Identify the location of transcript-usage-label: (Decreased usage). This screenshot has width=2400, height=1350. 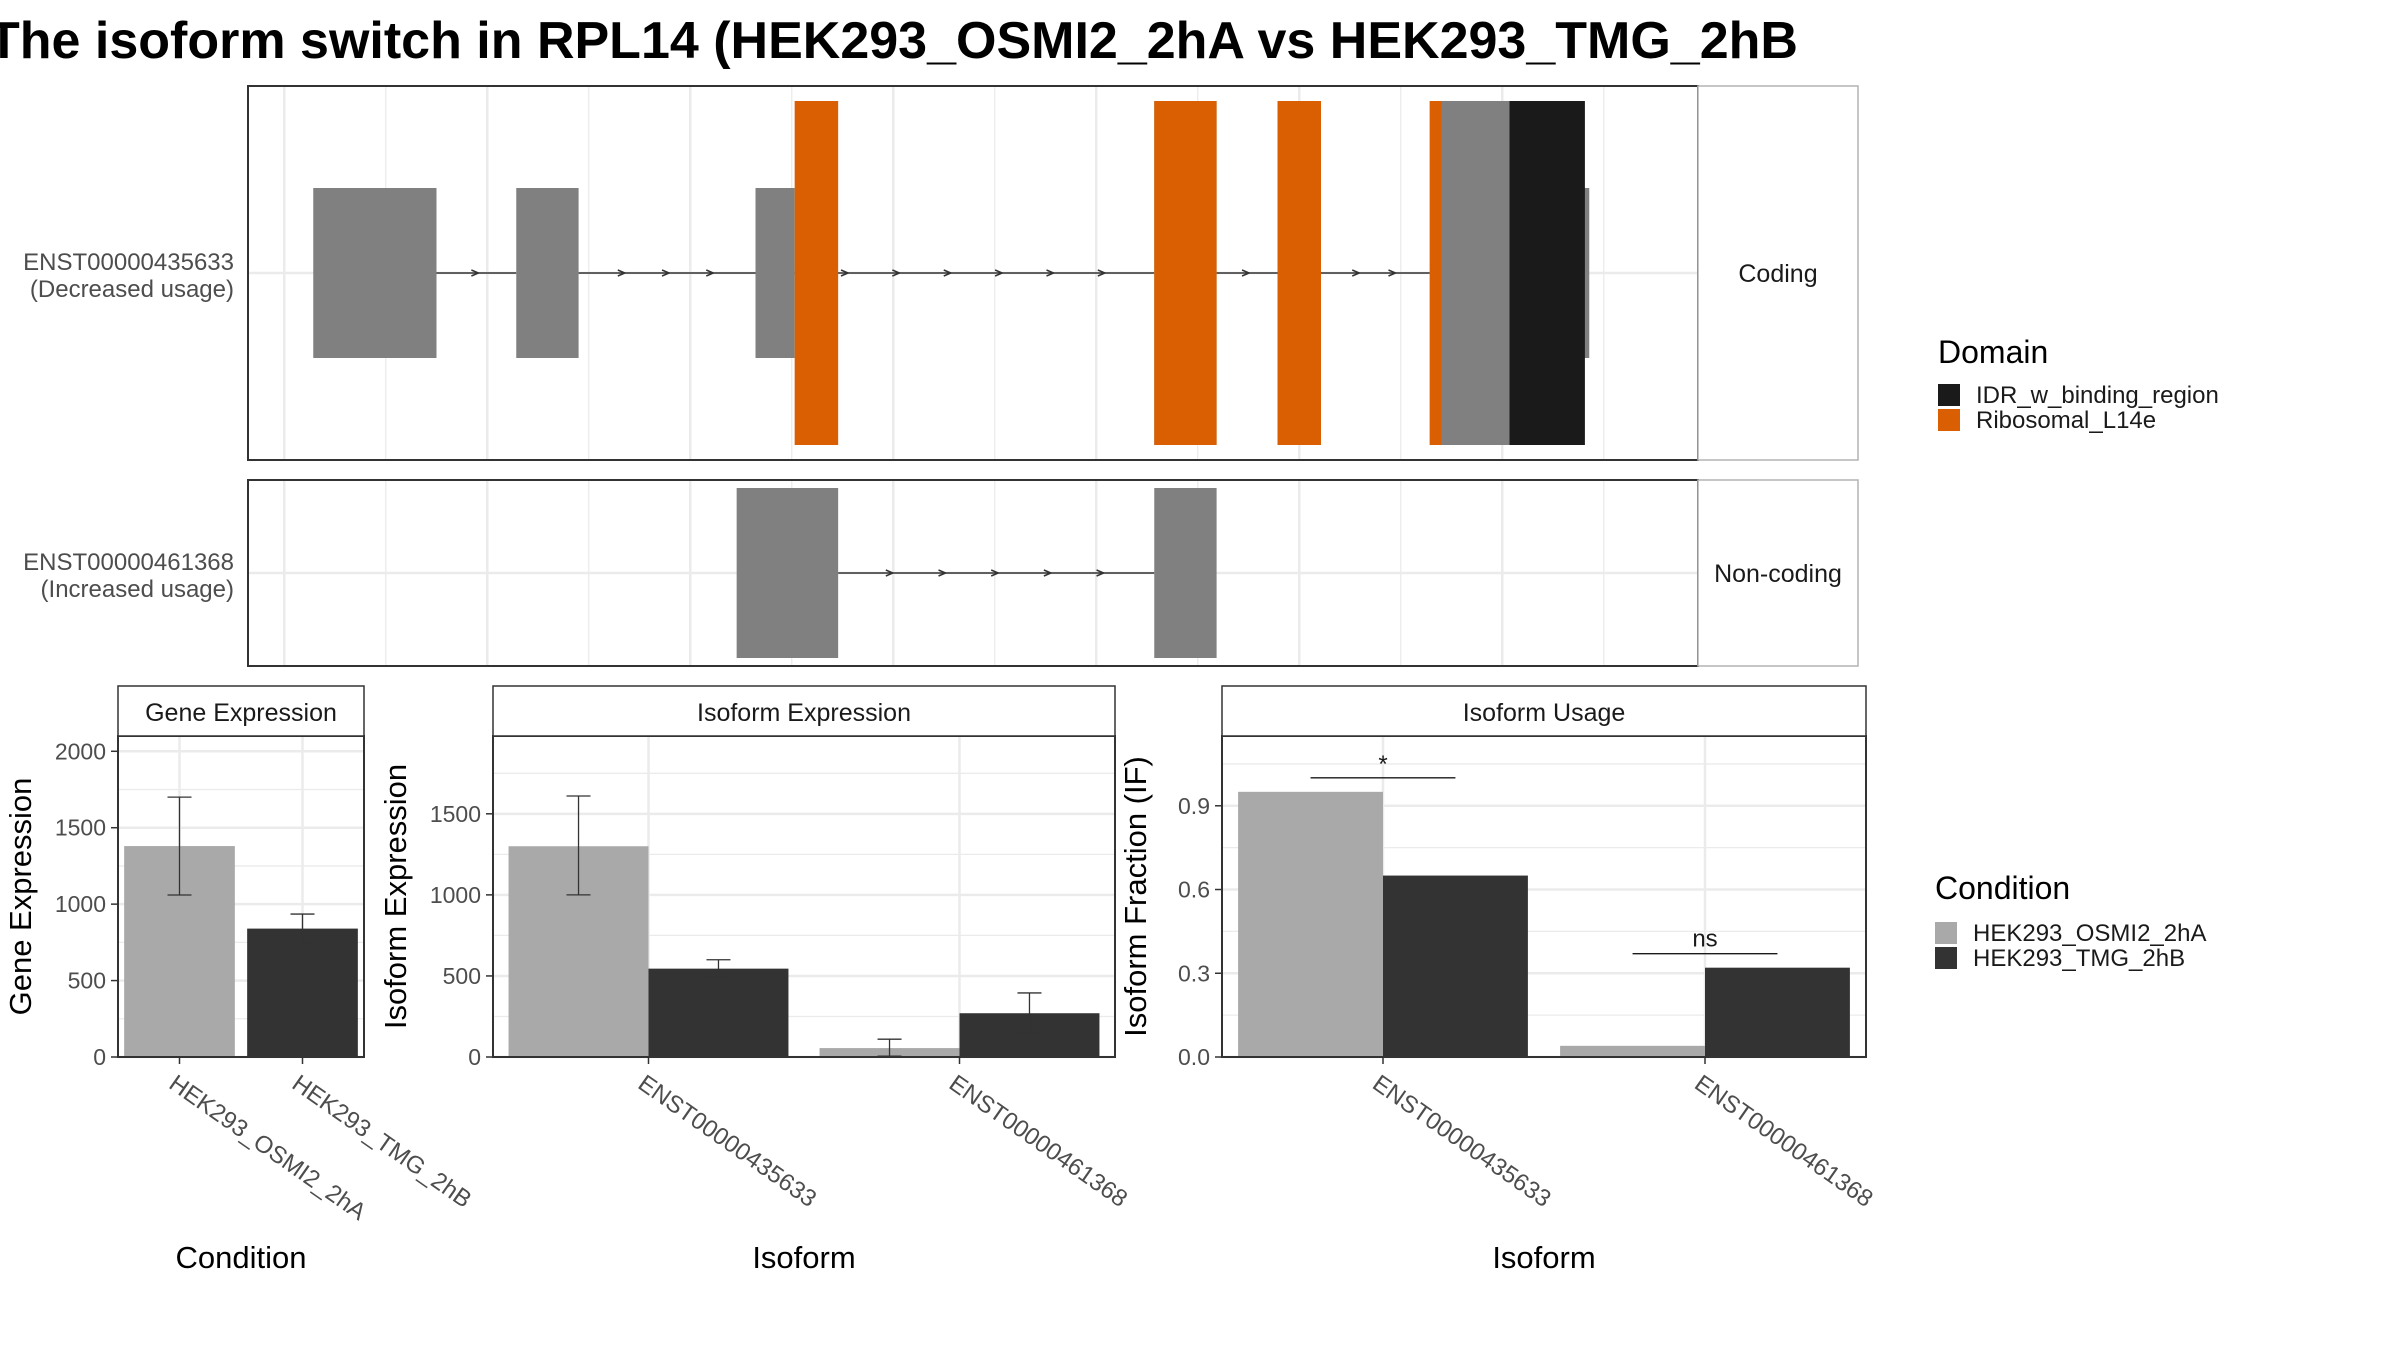
(132, 289).